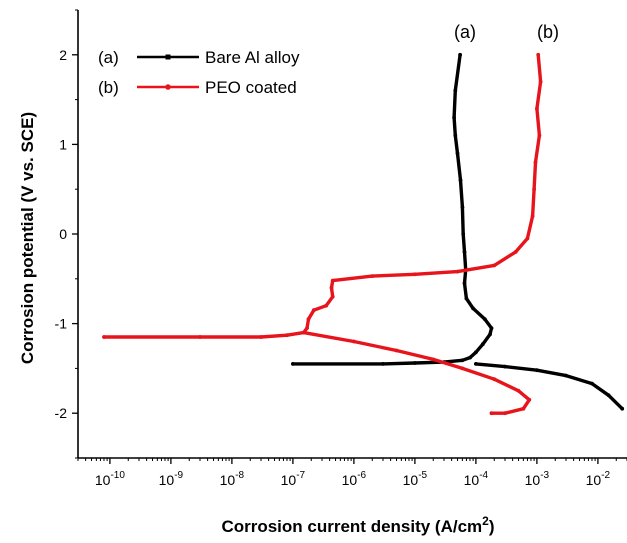 The height and width of the screenshot is (543, 627). What do you see at coordinates (108, 57) in the screenshot?
I see `legend-tag-a: (a)` at bounding box center [108, 57].